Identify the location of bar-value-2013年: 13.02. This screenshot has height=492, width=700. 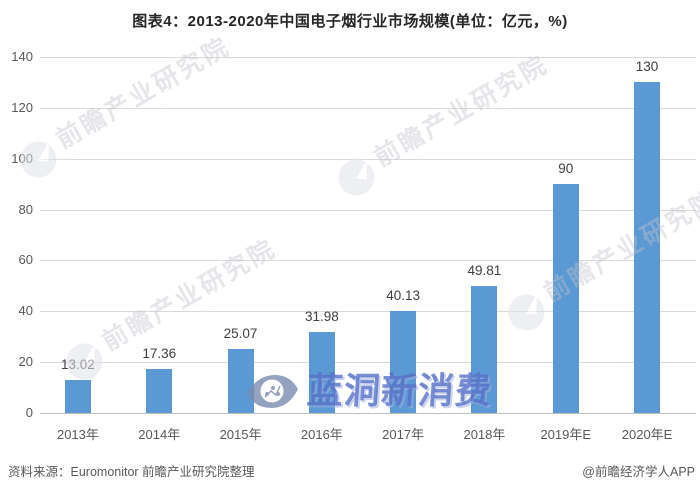
(78, 364).